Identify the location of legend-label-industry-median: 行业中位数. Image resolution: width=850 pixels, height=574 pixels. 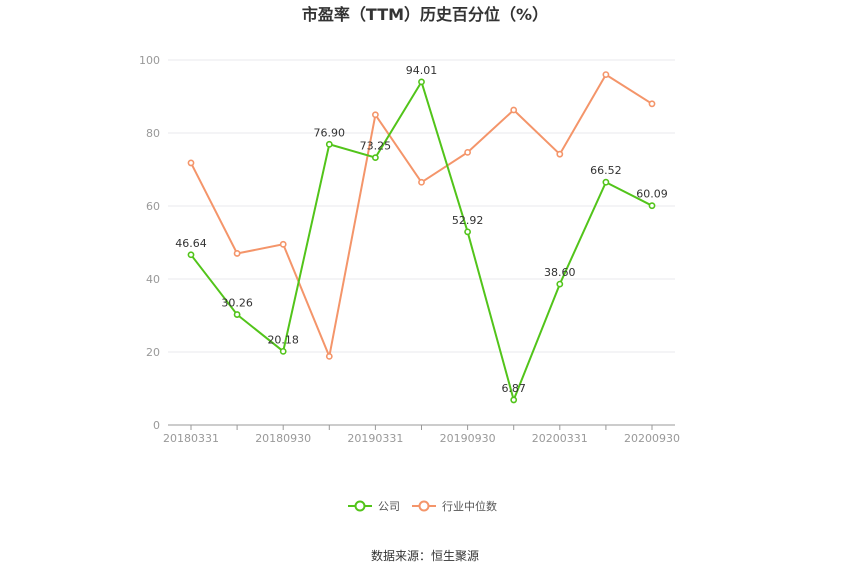
(469, 506).